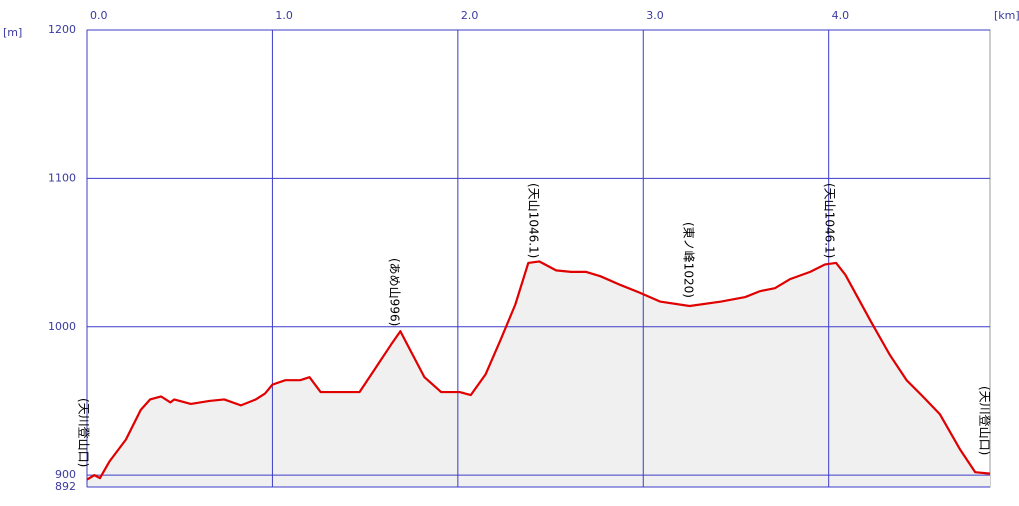  I want to click on annotation: (あめ山996), so click(395, 292).